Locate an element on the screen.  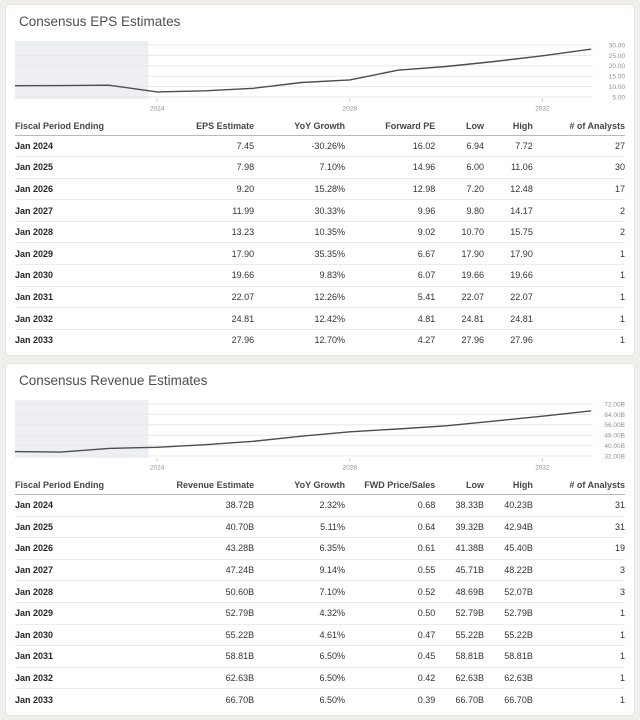
table-row: Jan 2029 52.79B 4.32% 0.50 52.79B 52.79B 1 is located at coordinates (320, 613).